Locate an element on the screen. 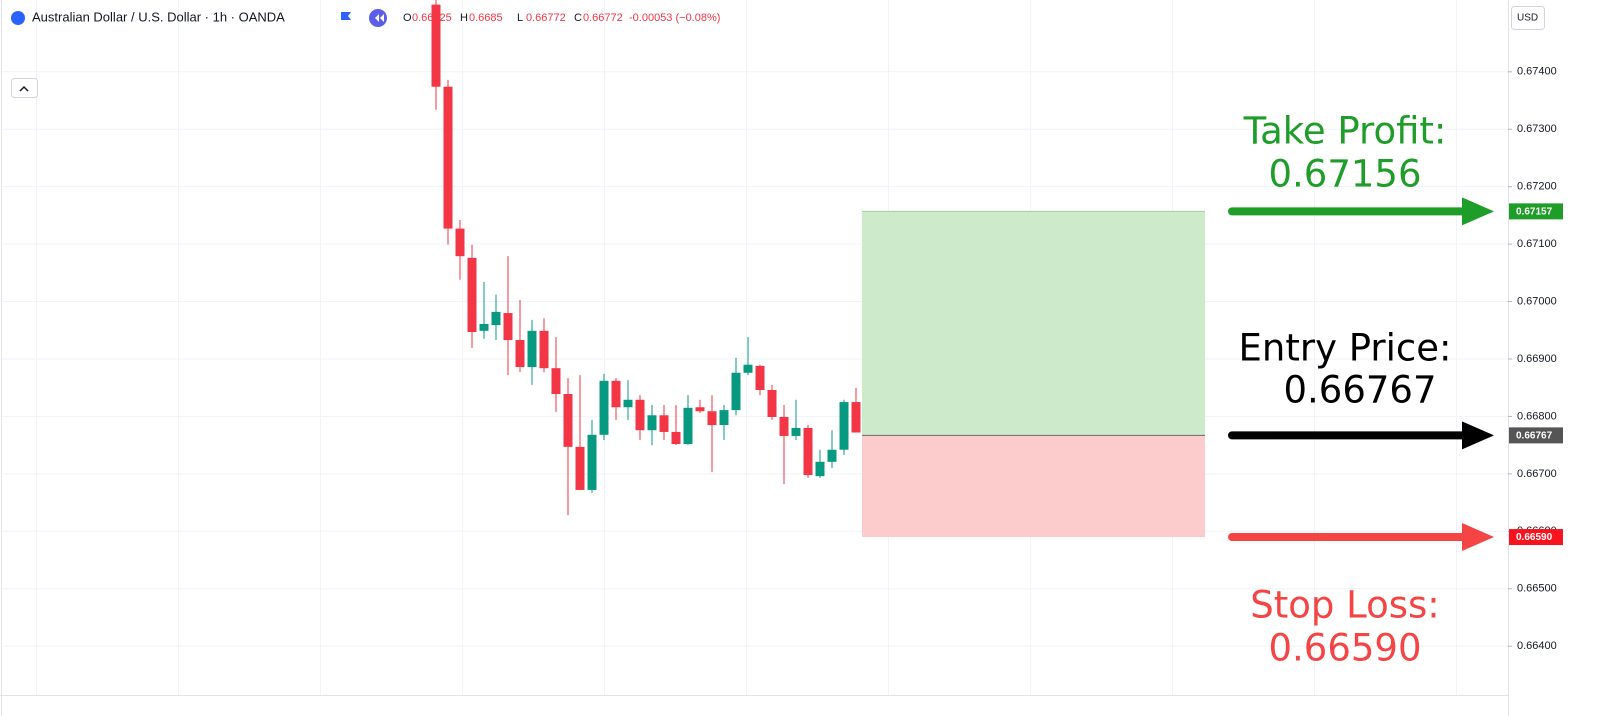  collapse-icon is located at coordinates (24, 88).